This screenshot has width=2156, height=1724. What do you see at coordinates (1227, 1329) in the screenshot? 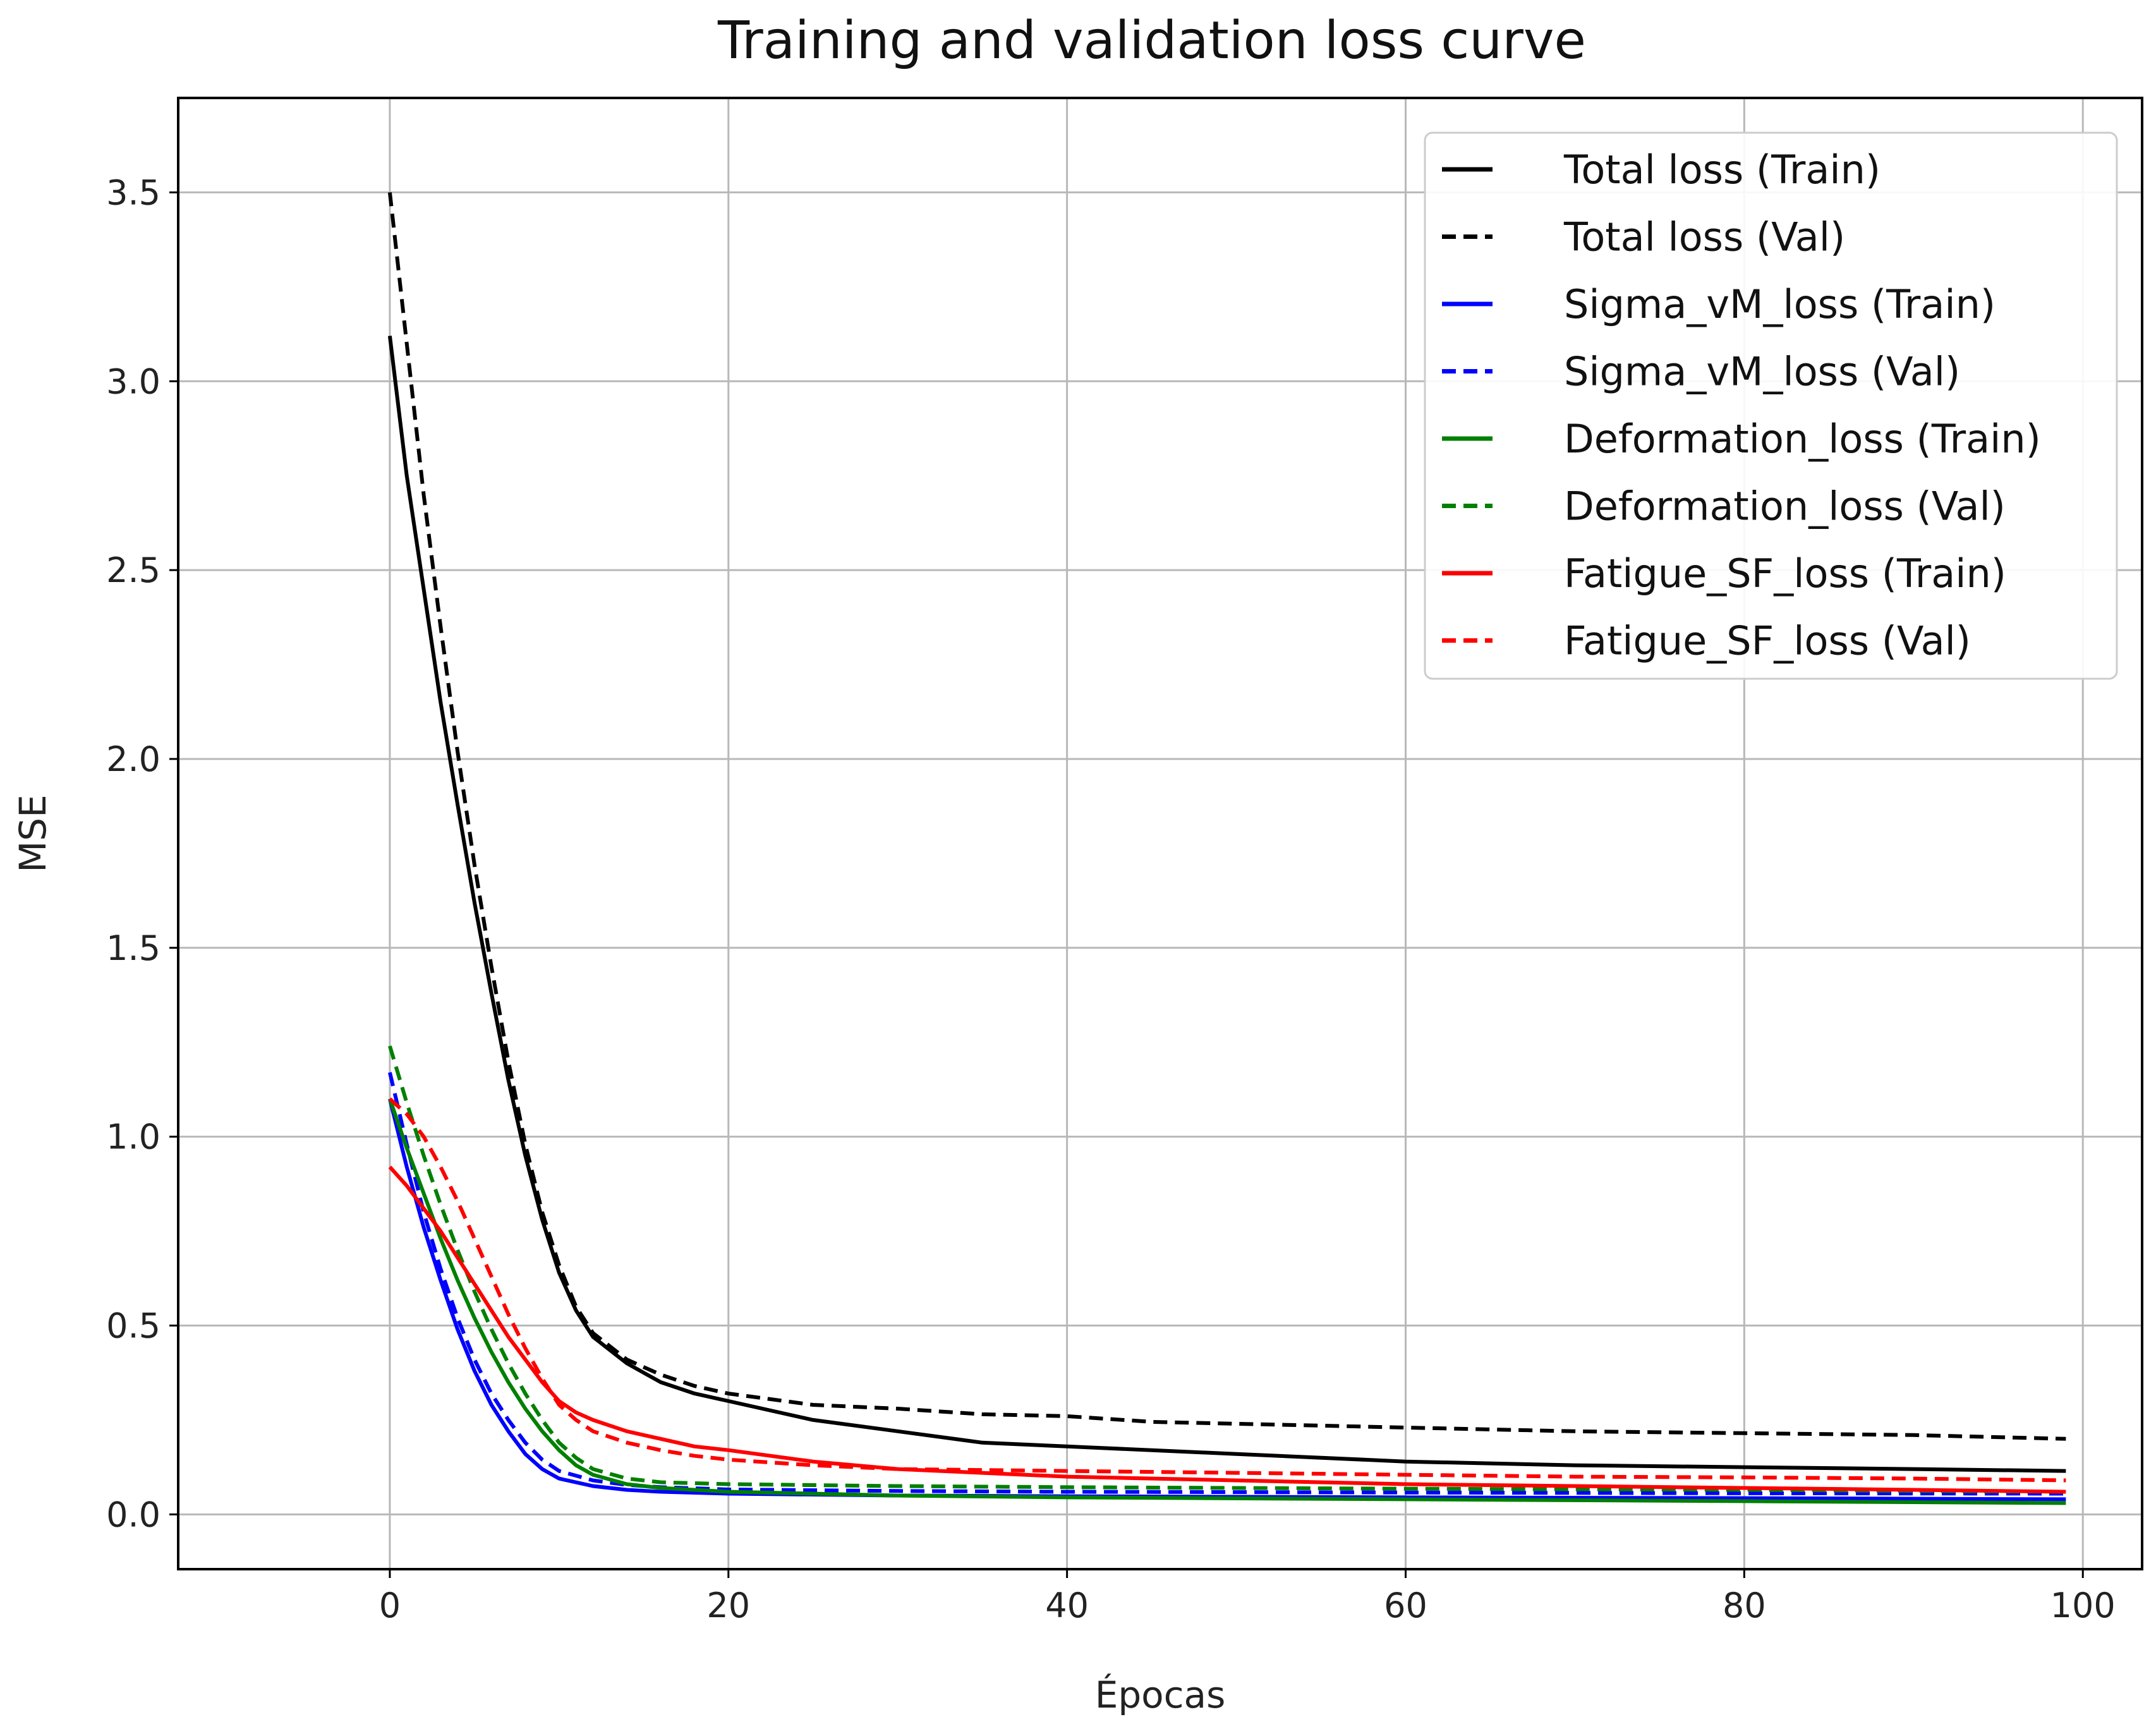
I see `series-line-fatigue-sf-loss-train` at bounding box center [1227, 1329].